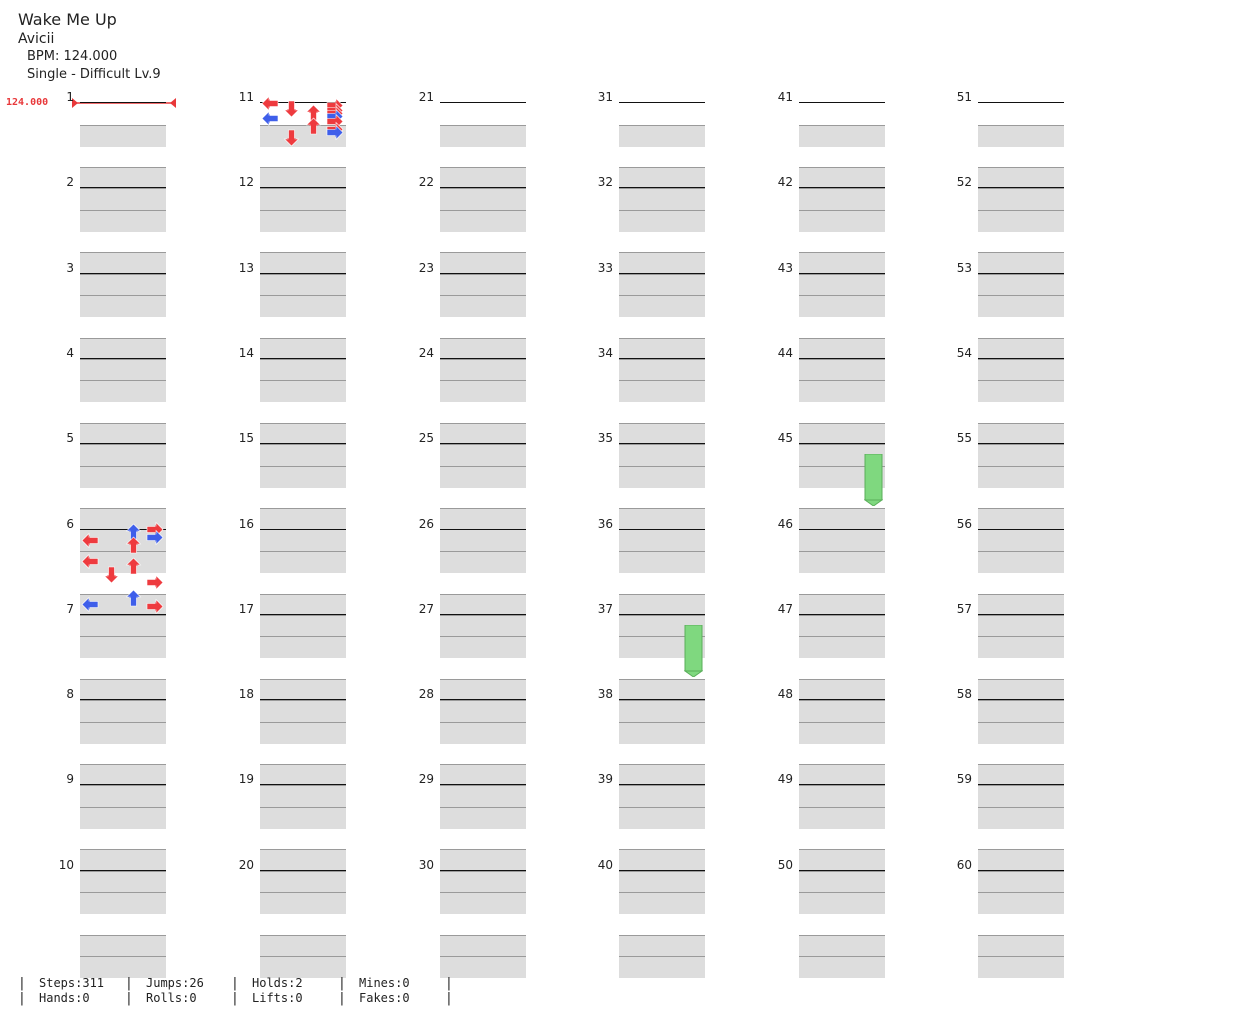 This screenshot has width=1257, height=1024. Describe the element at coordinates (964, 779) in the screenshot. I see `measure-number: 59` at that location.